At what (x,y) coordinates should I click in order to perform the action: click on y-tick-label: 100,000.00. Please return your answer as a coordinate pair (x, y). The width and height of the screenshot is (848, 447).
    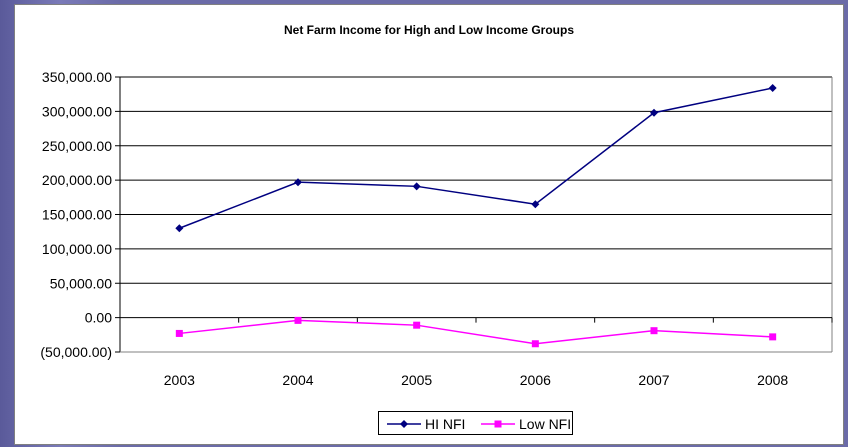
    Looking at the image, I should click on (77, 249).